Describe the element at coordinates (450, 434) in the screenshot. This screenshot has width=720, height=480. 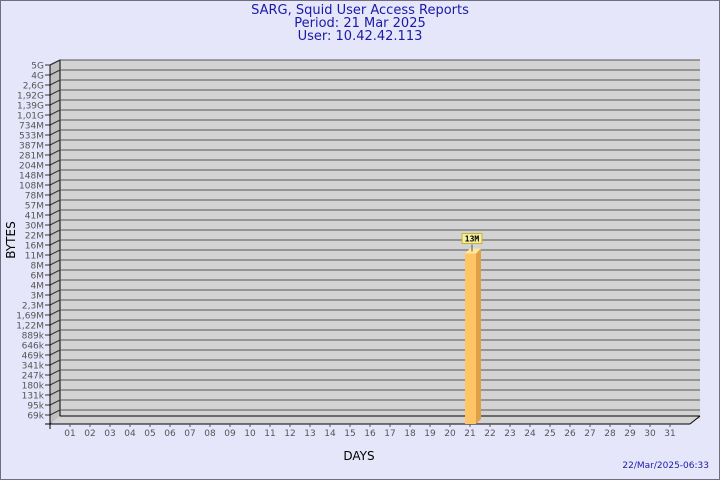
I see `x-tick-label: 20` at that location.